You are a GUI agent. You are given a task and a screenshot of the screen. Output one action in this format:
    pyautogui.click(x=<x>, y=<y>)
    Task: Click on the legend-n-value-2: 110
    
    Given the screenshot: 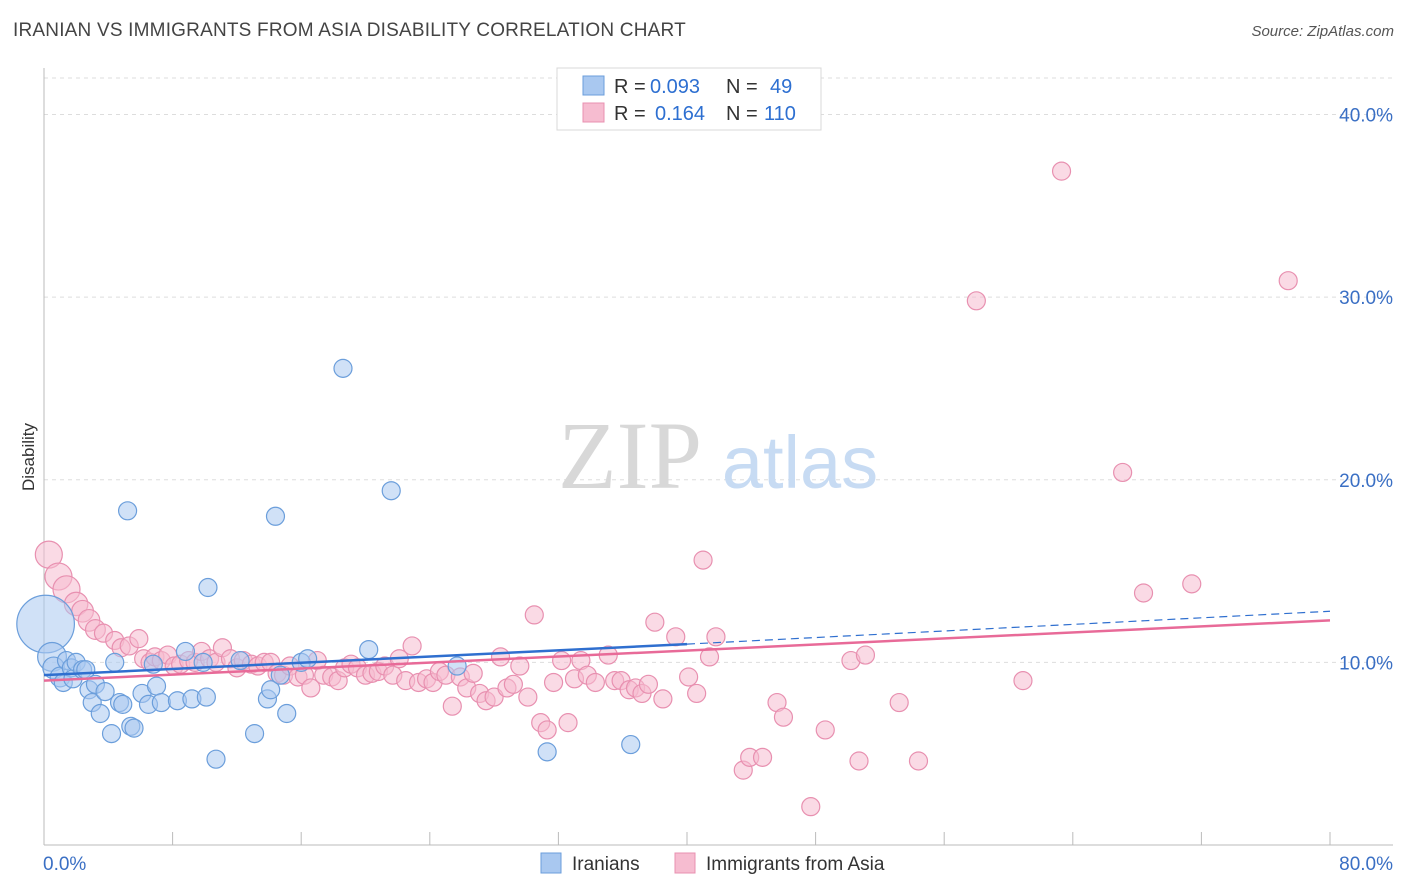 What is the action you would take?
    pyautogui.click(x=780, y=114)
    